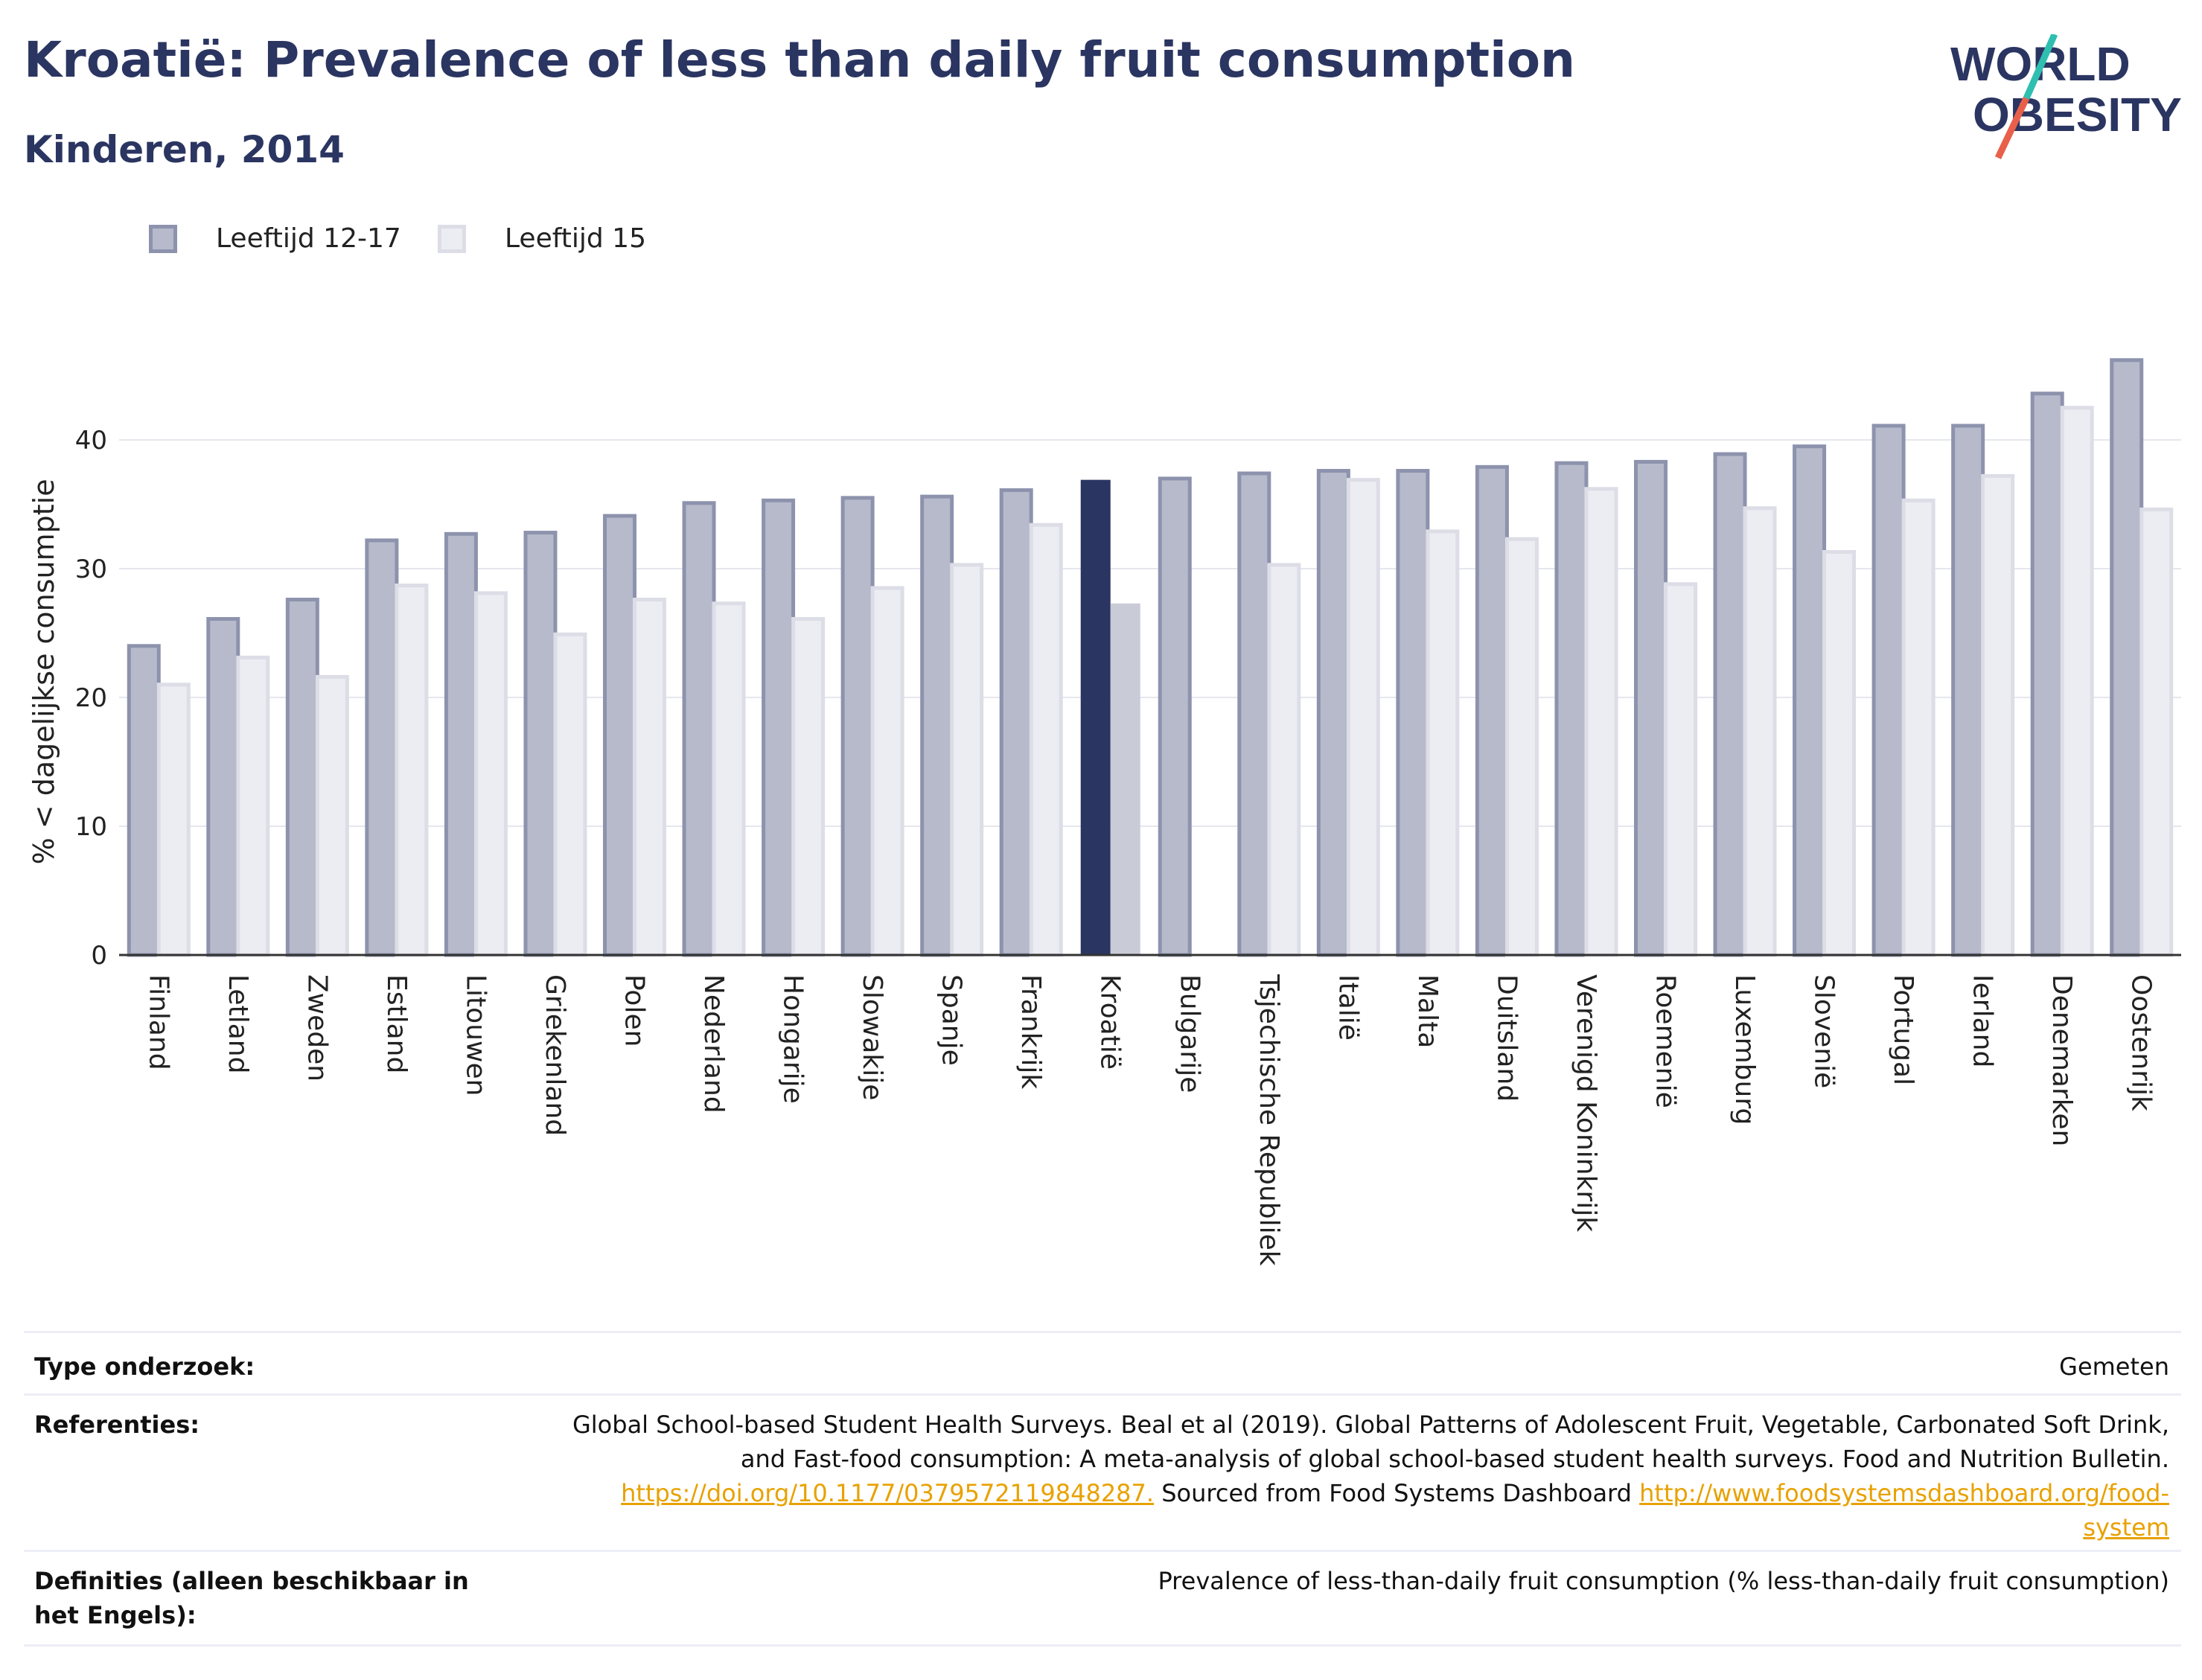 This screenshot has height=1680, width=2202. I want to click on x-tick-label: Ierland, so click(1983, 1020).